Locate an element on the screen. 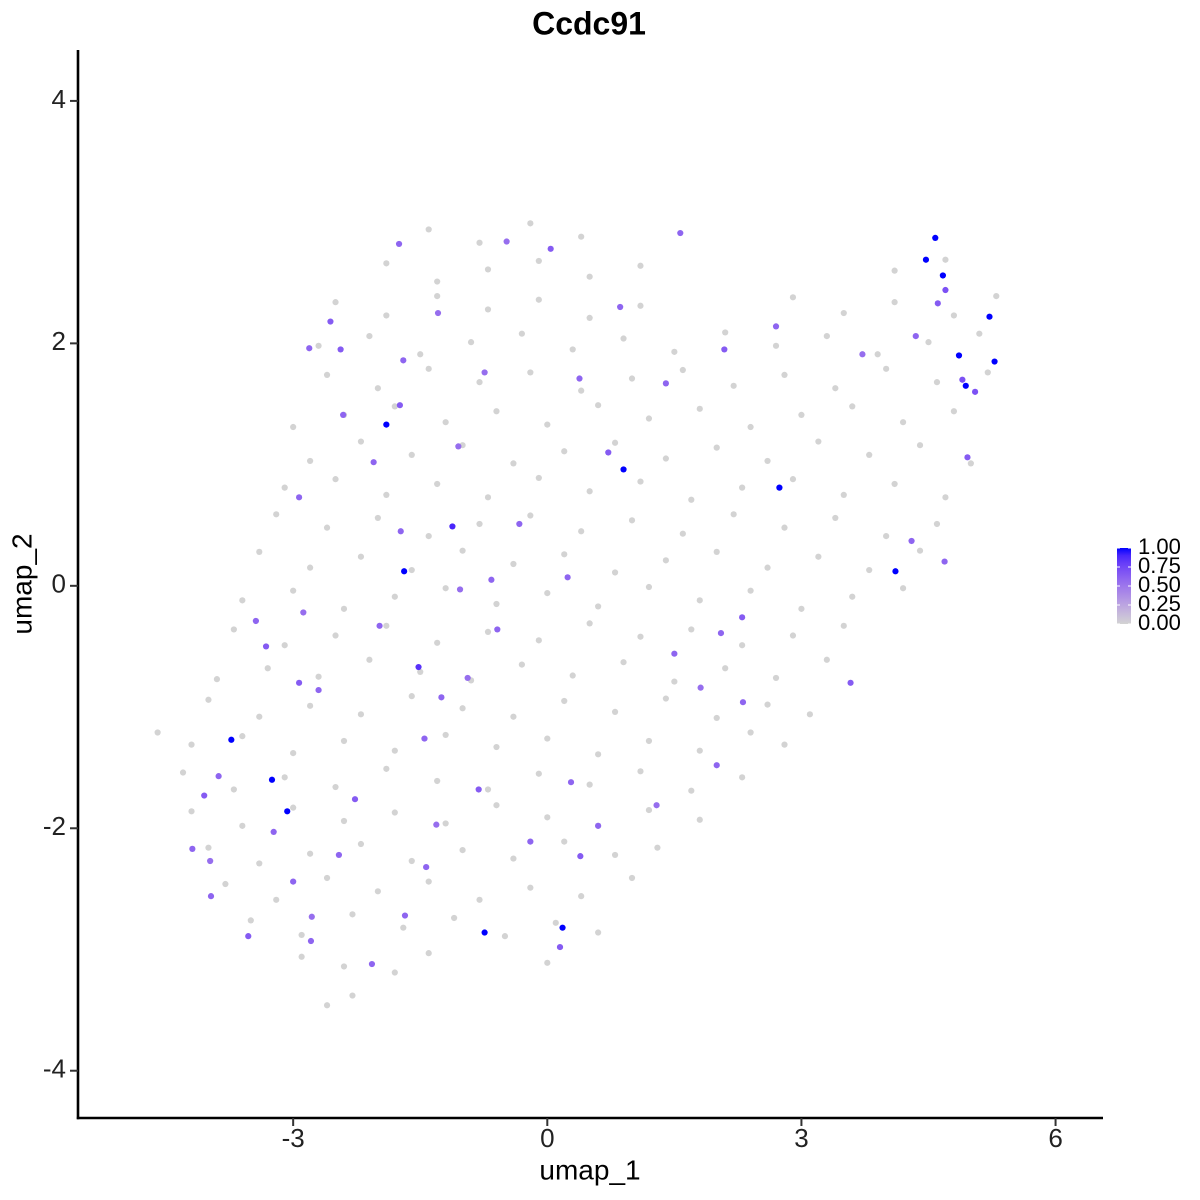  y-tick-label: -4 is located at coordinates (54, 1069).